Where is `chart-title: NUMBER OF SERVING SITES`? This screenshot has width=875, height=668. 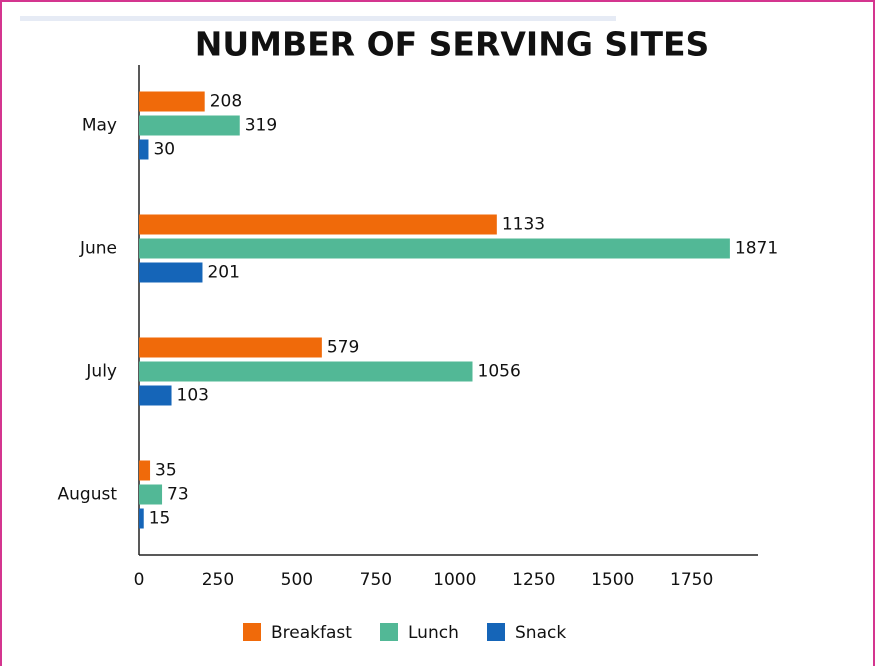 chart-title: NUMBER OF SERVING SITES is located at coordinates (452, 44).